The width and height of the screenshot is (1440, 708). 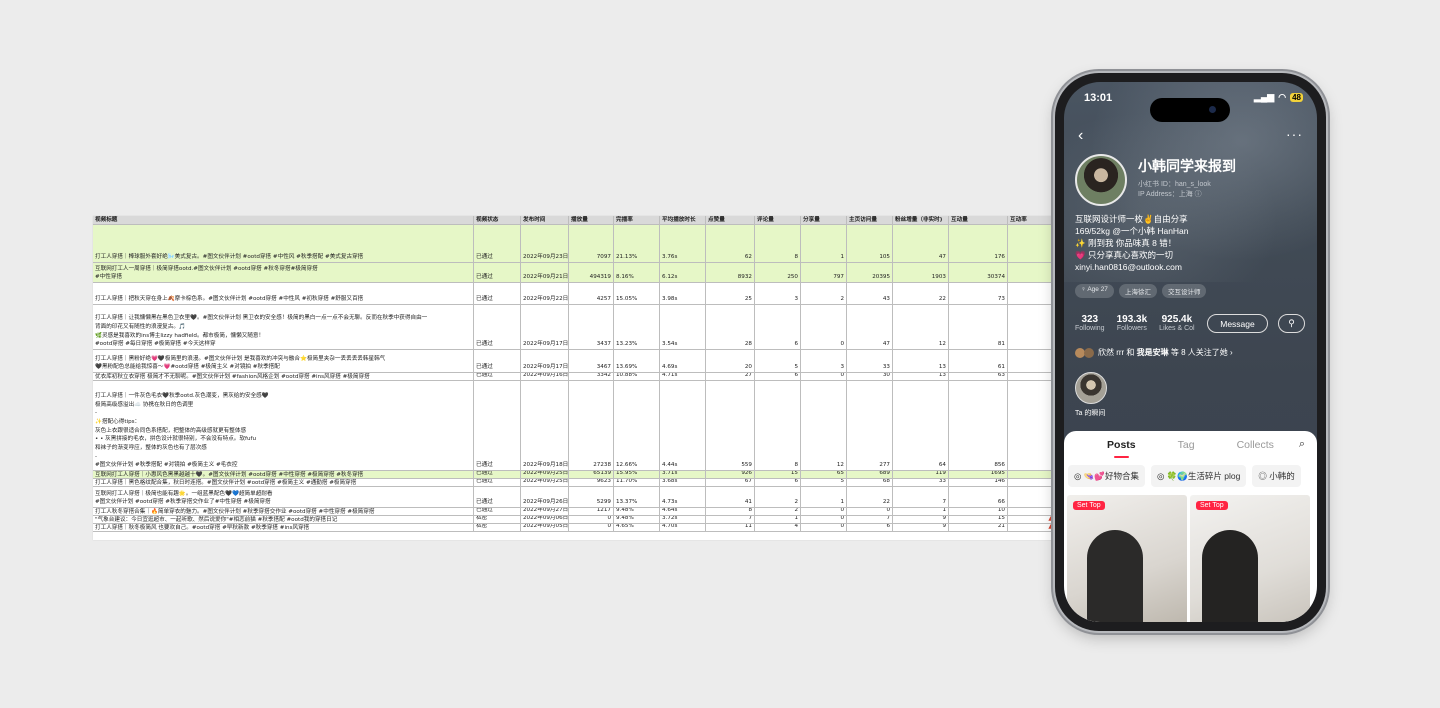 I want to click on column-header: 互动率, so click(x=1032, y=220).